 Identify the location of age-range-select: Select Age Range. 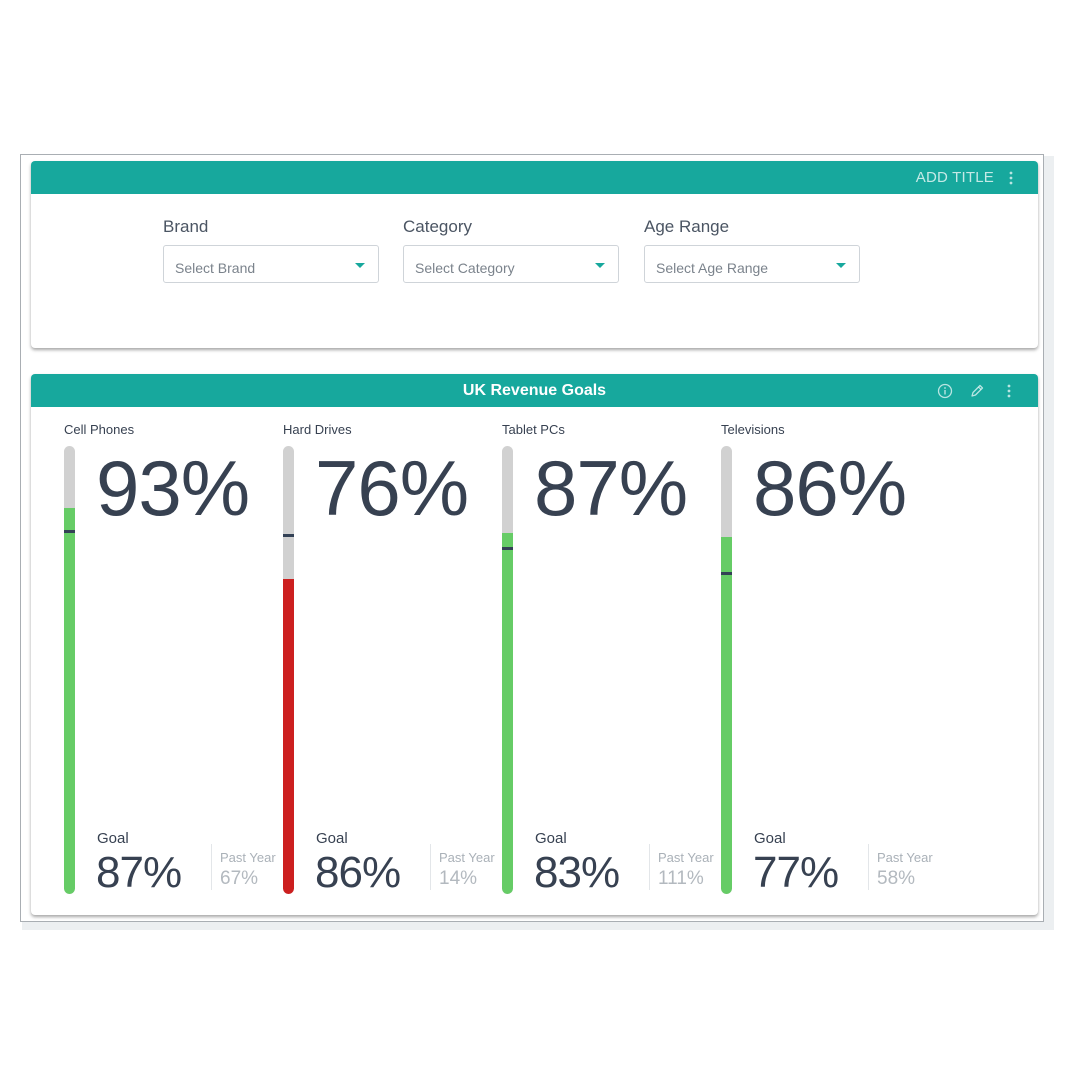
(752, 264).